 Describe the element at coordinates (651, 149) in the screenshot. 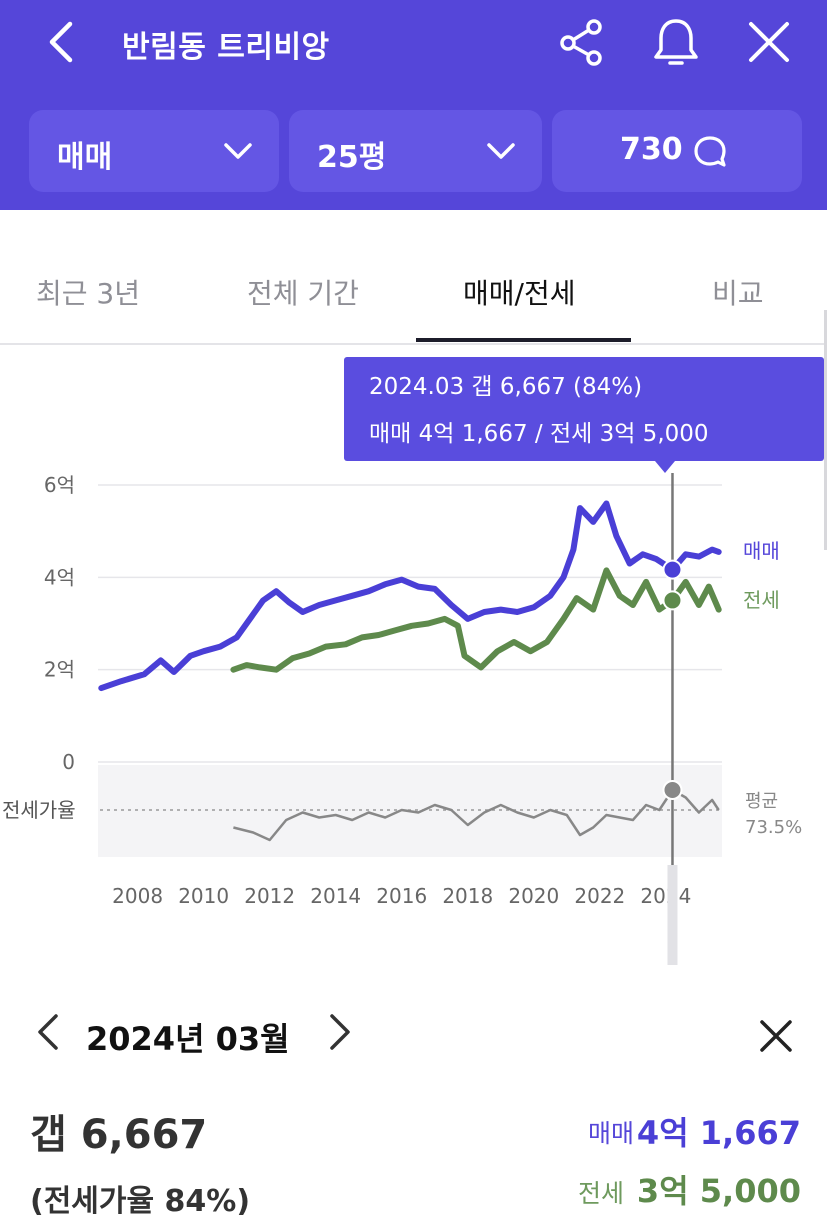

I see `comment-count: 730` at that location.